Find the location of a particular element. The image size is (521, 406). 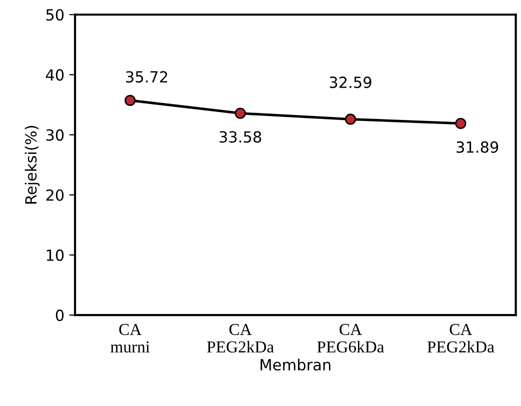

x-tick-label: CA PEG6kDa is located at coordinates (350, 338).